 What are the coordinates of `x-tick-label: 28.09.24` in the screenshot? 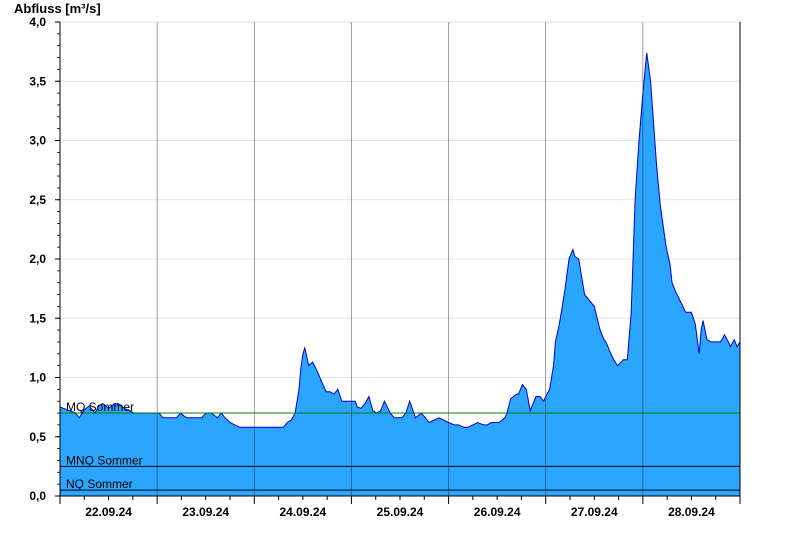 It's located at (691, 512).